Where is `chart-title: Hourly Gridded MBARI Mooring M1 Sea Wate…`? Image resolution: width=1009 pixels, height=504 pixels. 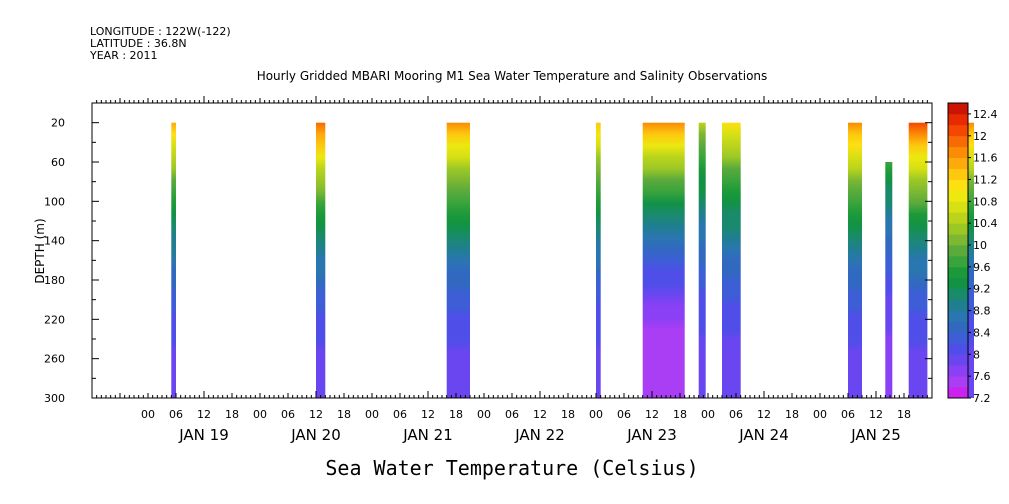 chart-title: Hourly Gridded MBARI Mooring M1 Sea Wate… is located at coordinates (512, 76).